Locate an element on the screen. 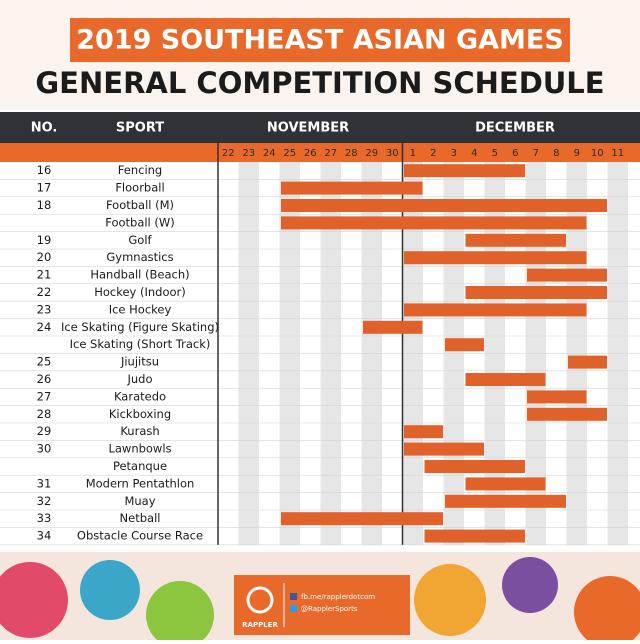  row-sport: Golf is located at coordinates (140, 240).